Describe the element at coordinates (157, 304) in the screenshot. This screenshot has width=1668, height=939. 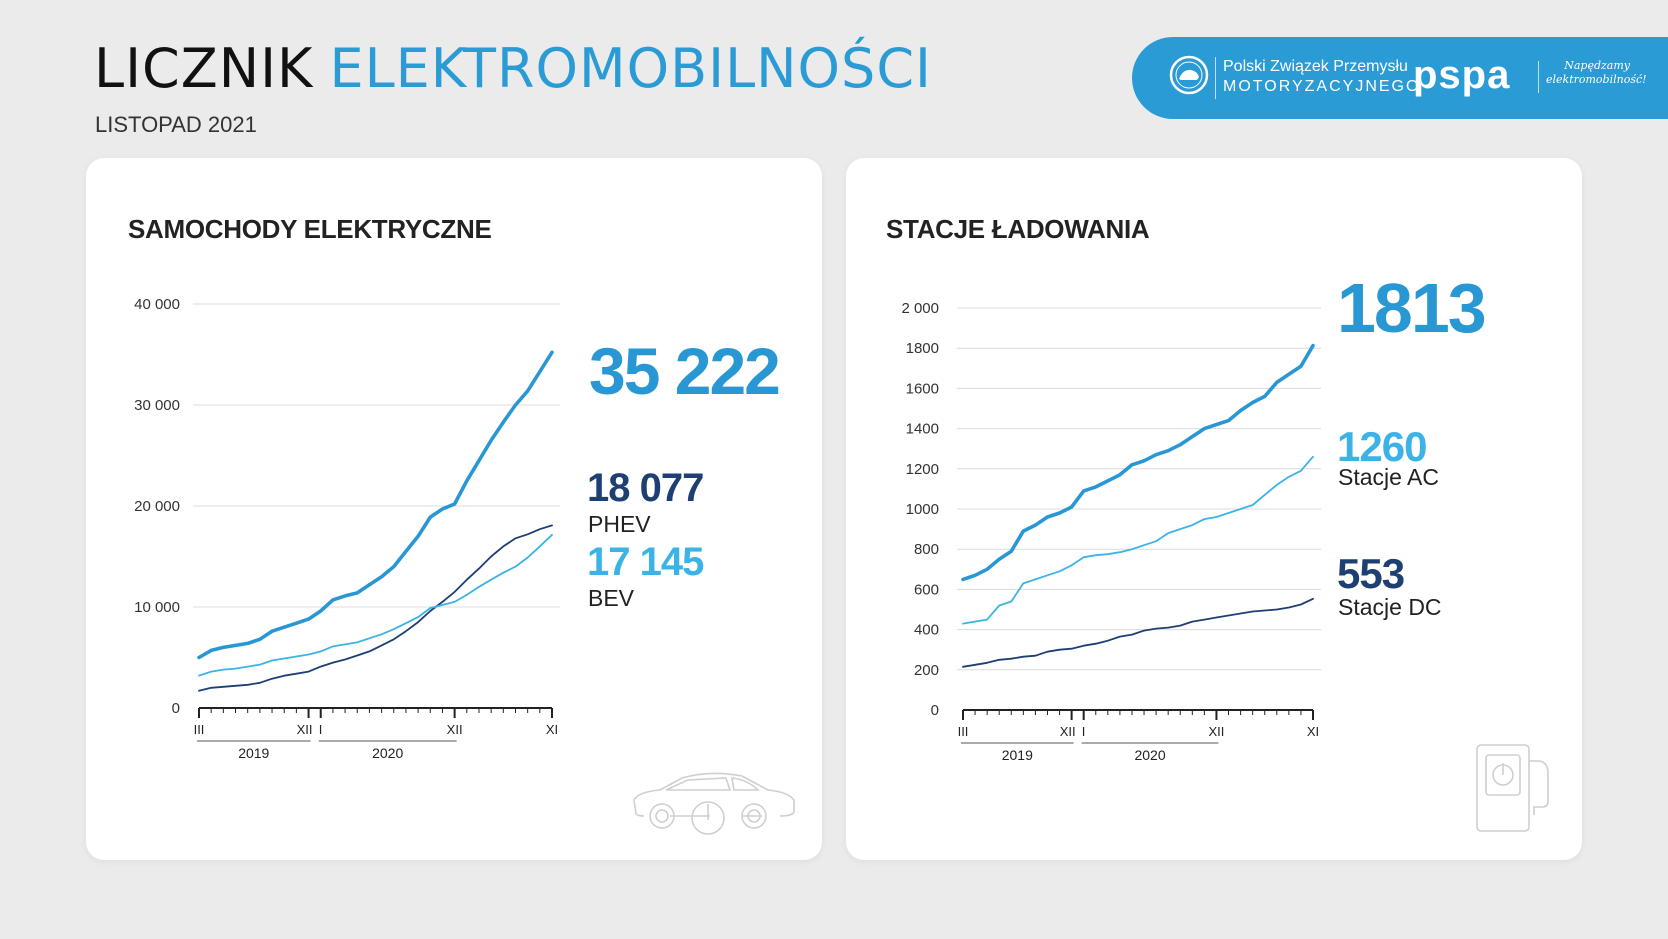
I see `y-tick-label: 40 000` at that location.